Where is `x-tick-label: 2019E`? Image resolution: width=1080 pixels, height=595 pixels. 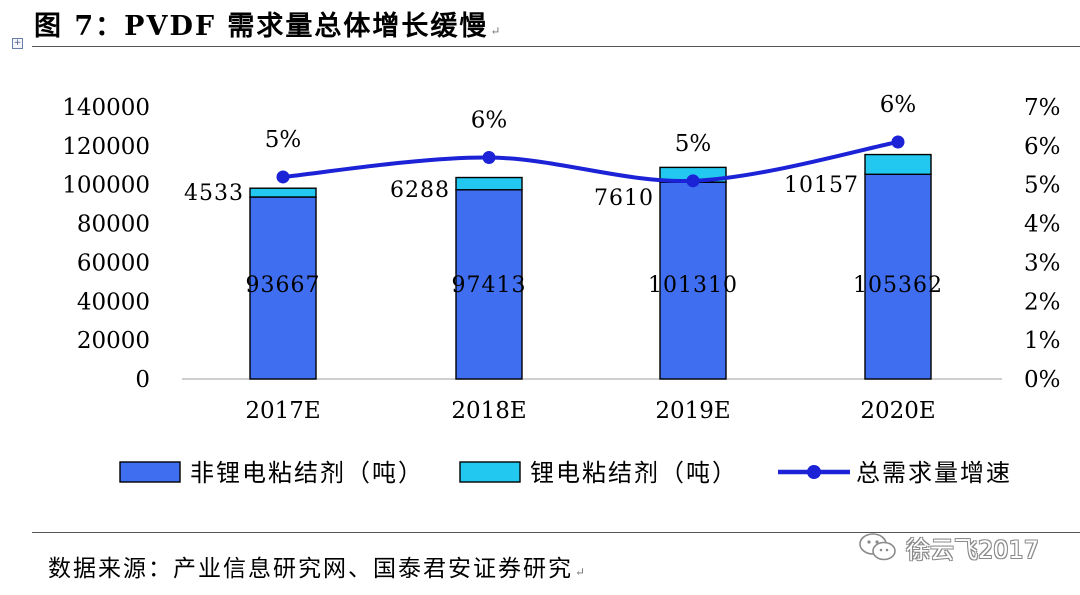
x-tick-label: 2019E is located at coordinates (692, 411).